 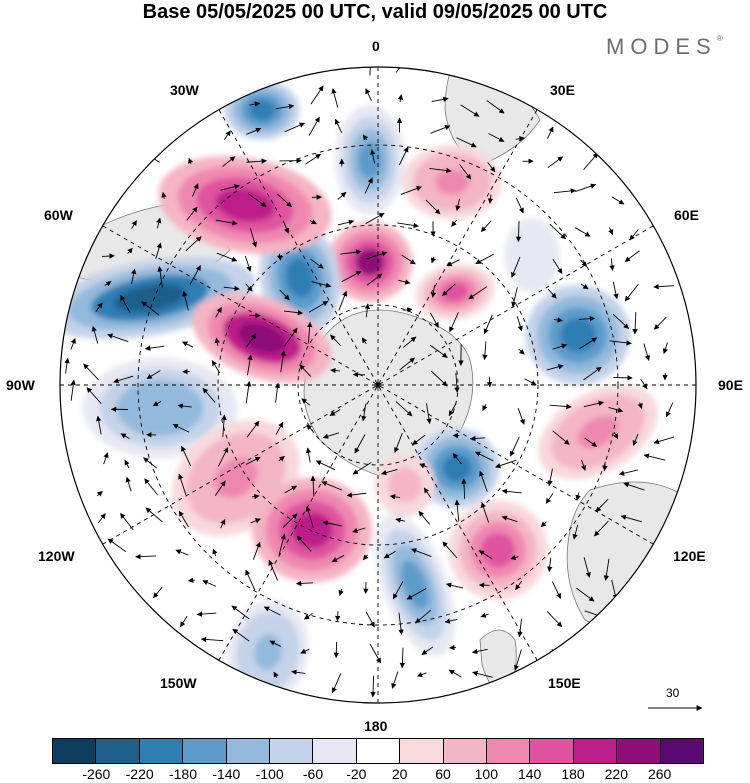 What do you see at coordinates (676, 701) in the screenshot?
I see `vector-reference: 30` at bounding box center [676, 701].